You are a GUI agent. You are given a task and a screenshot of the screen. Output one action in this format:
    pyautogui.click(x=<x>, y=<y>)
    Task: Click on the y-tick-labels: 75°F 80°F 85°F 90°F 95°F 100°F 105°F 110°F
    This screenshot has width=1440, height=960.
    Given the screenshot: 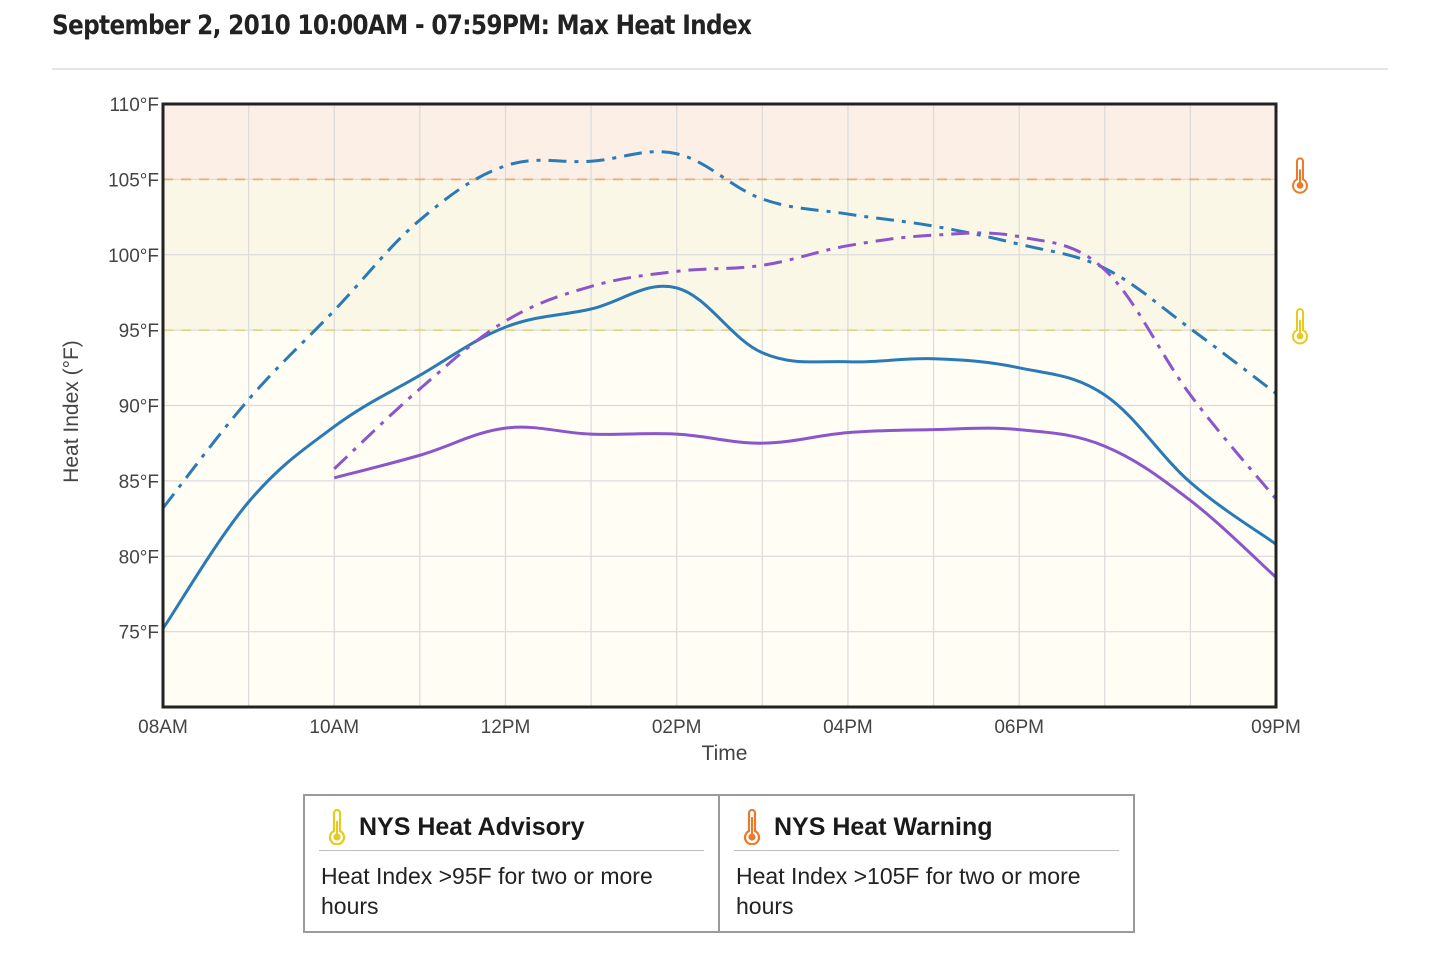 What is the action you would take?
    pyautogui.click(x=133, y=369)
    